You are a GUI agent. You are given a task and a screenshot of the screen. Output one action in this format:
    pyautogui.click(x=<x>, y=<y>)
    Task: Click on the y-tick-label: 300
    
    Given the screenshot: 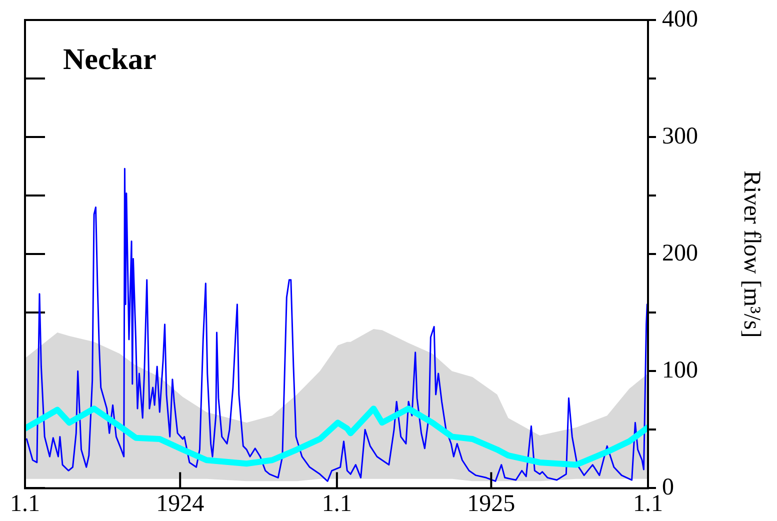 What is the action you would take?
    pyautogui.click(x=680, y=136)
    